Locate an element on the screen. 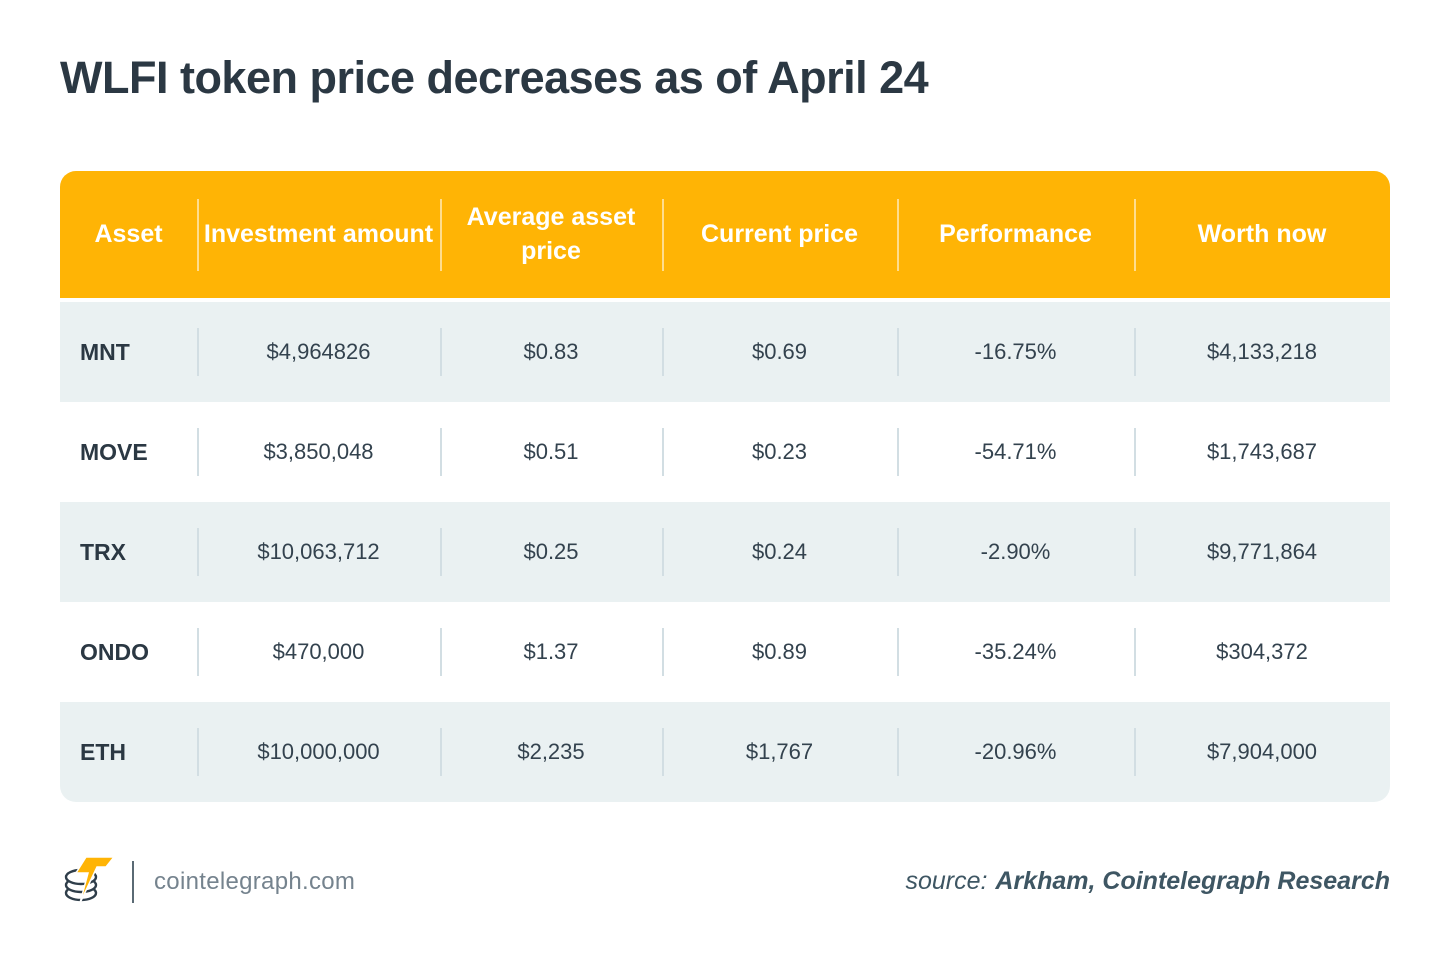  cell-performance: -54.71% is located at coordinates (1015, 452).